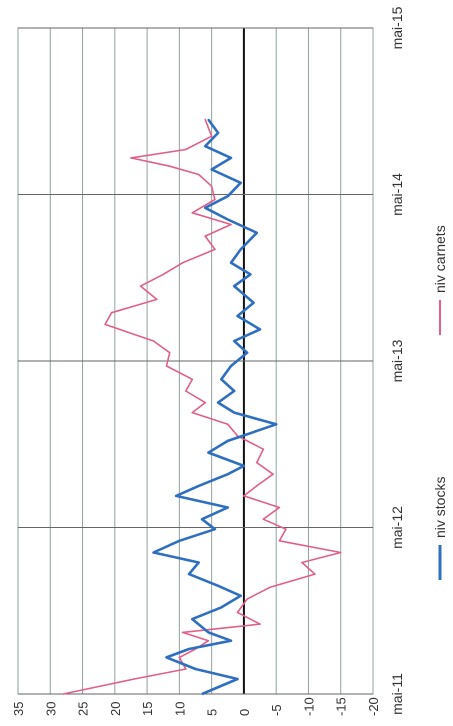 The height and width of the screenshot is (726, 453). What do you see at coordinates (308, 706) in the screenshot?
I see `y-tick-label: -10` at bounding box center [308, 706].